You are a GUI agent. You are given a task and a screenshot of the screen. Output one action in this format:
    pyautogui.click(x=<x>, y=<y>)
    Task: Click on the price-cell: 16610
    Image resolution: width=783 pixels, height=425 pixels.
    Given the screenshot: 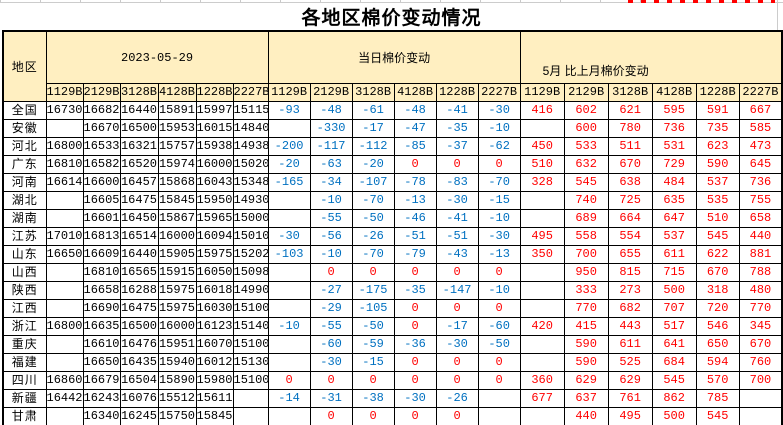 What is the action you would take?
    pyautogui.click(x=101, y=344)
    